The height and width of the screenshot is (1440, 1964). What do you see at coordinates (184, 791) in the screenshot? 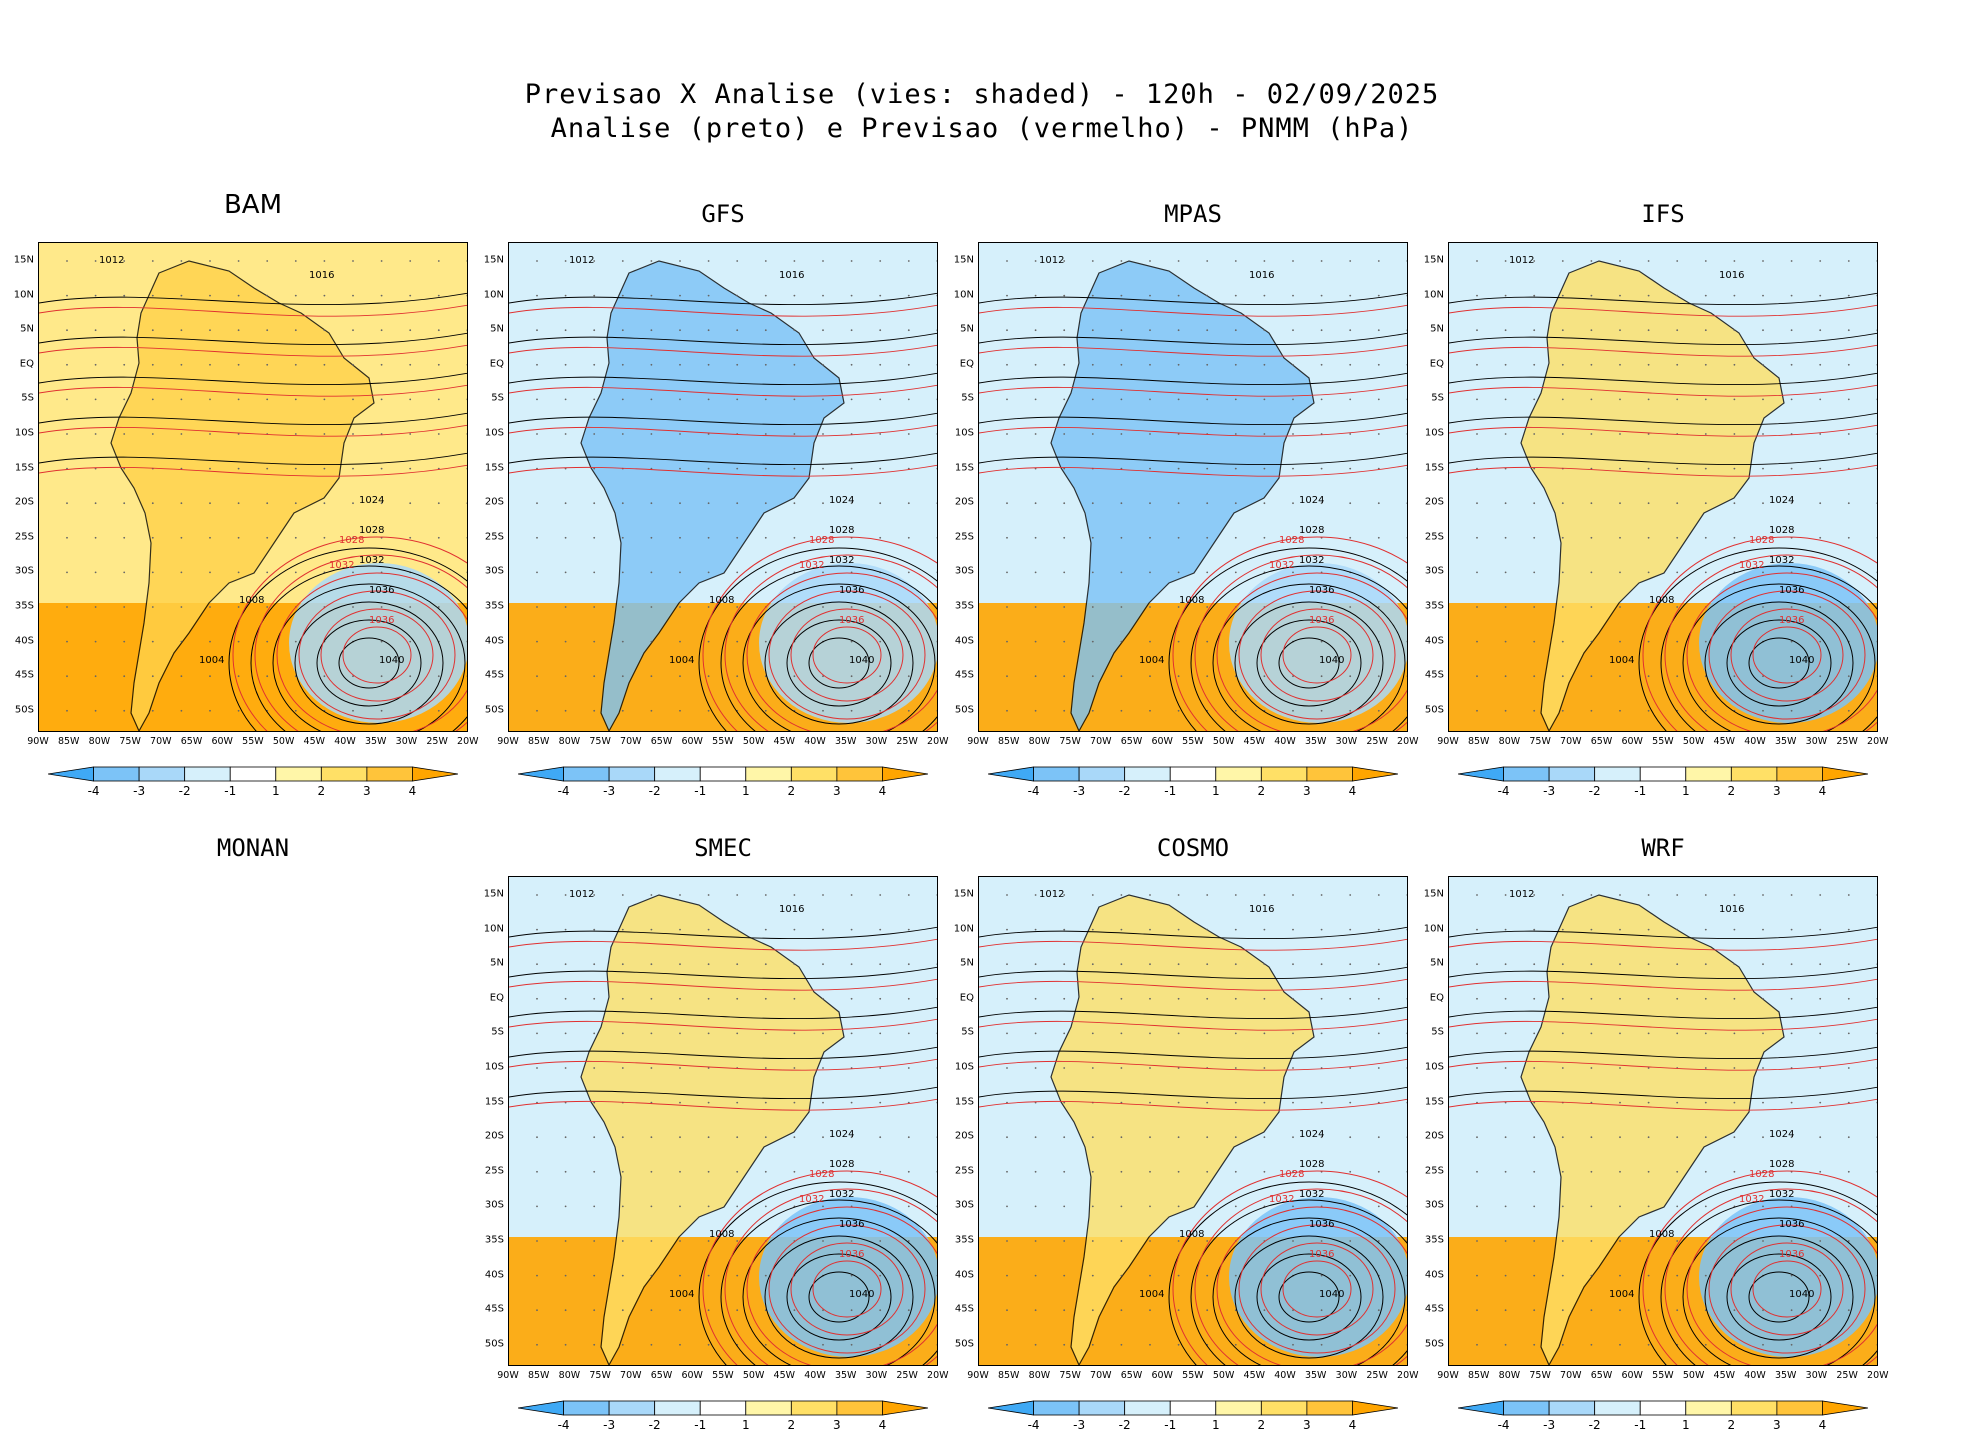
I see `colorbar-label: -2` at bounding box center [184, 791].